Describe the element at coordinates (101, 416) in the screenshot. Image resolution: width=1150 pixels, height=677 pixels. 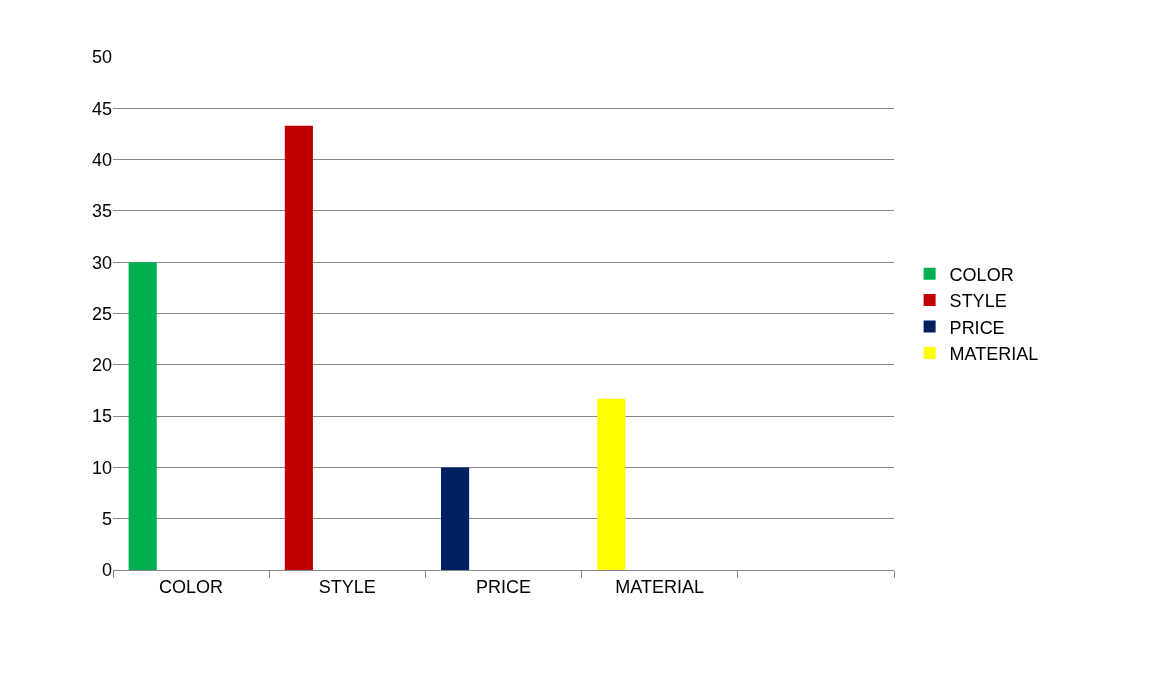
I see `y-tick-label: 15` at that location.